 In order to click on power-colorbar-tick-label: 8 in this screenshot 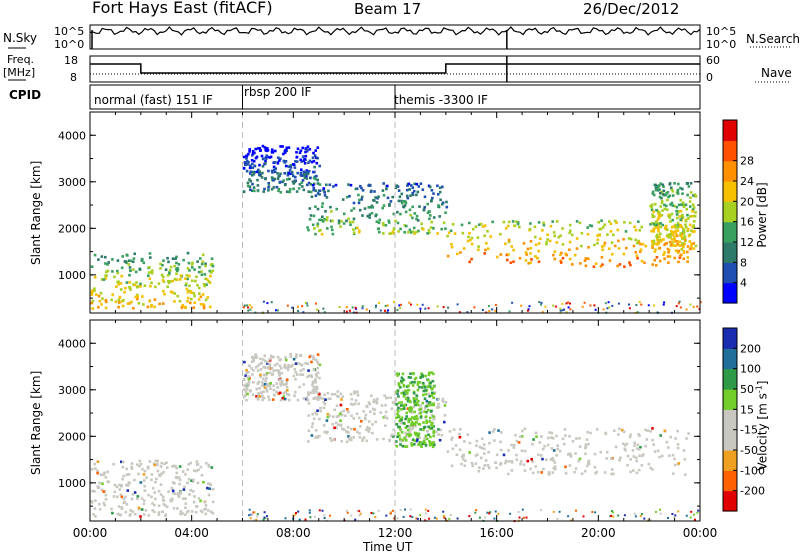, I will do `click(743, 262)`.